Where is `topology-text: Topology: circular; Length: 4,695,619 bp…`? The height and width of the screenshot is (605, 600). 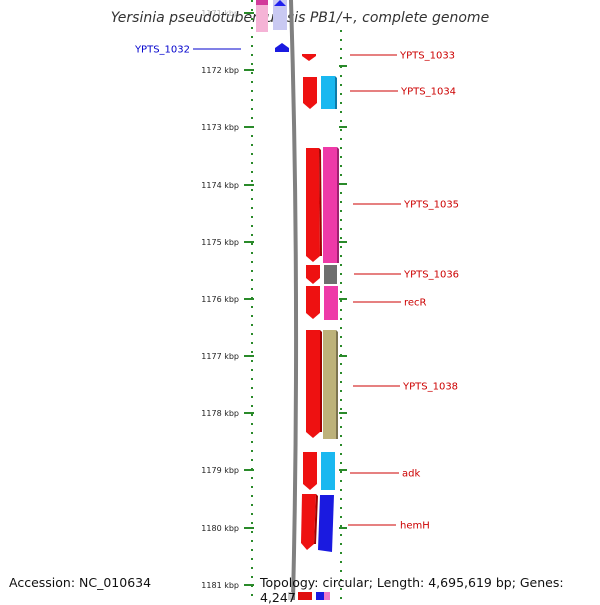 topology-text: Topology: circular; Length: 4,695,619 bp… is located at coordinates (412, 590).